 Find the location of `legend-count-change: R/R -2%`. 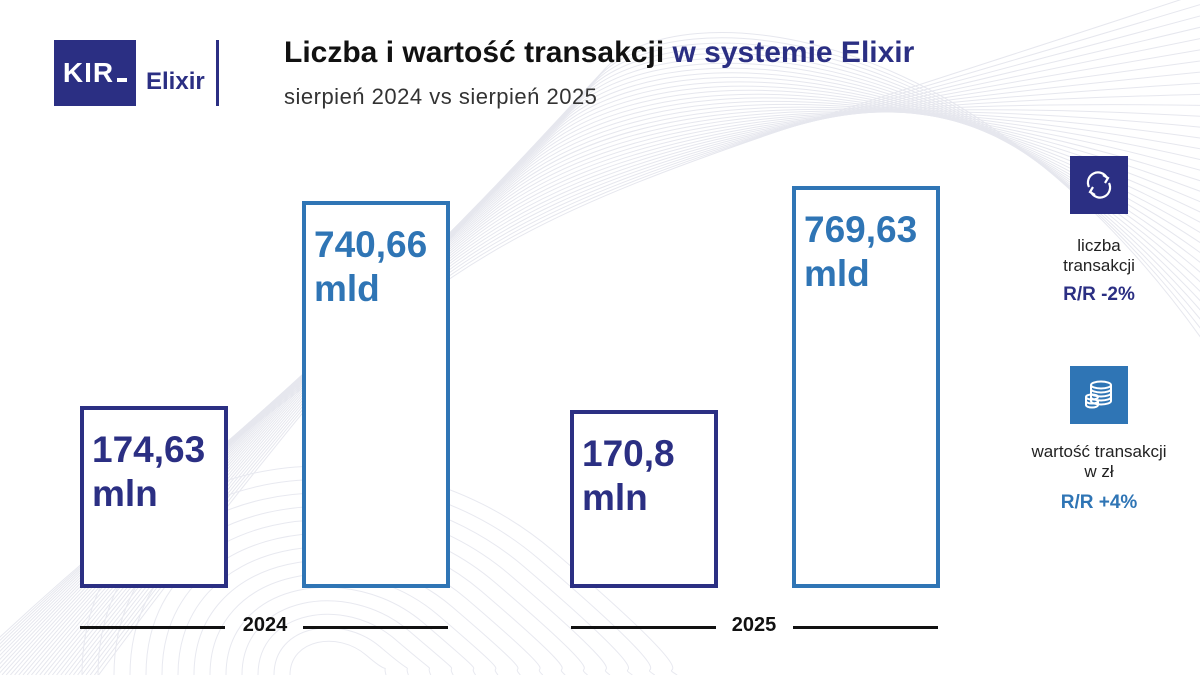

legend-count-change: R/R -2% is located at coordinates (1099, 294).